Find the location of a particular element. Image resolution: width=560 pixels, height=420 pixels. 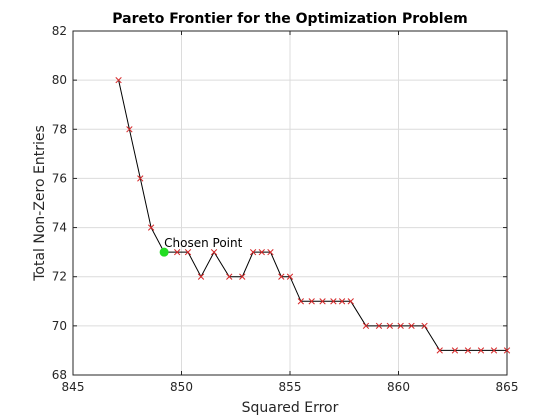

y-tick-label: 74 is located at coordinates (59, 228).